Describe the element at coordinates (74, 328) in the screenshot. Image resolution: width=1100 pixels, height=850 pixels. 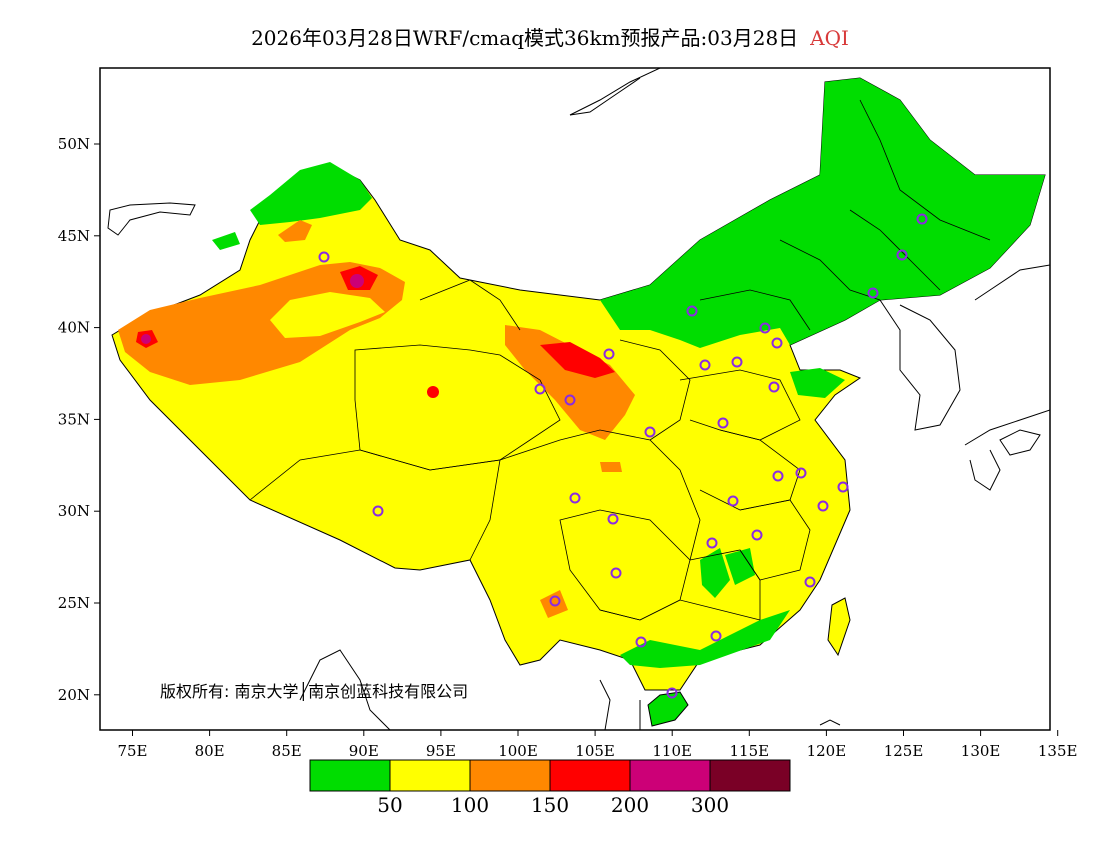
I see `y-tick-label: 40N` at that location.